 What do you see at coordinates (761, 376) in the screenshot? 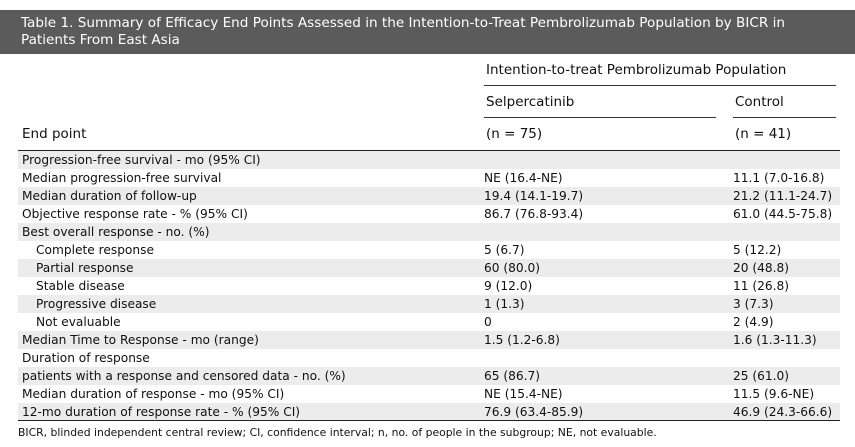
I see `control-value: 25 (61.0)` at bounding box center [761, 376].